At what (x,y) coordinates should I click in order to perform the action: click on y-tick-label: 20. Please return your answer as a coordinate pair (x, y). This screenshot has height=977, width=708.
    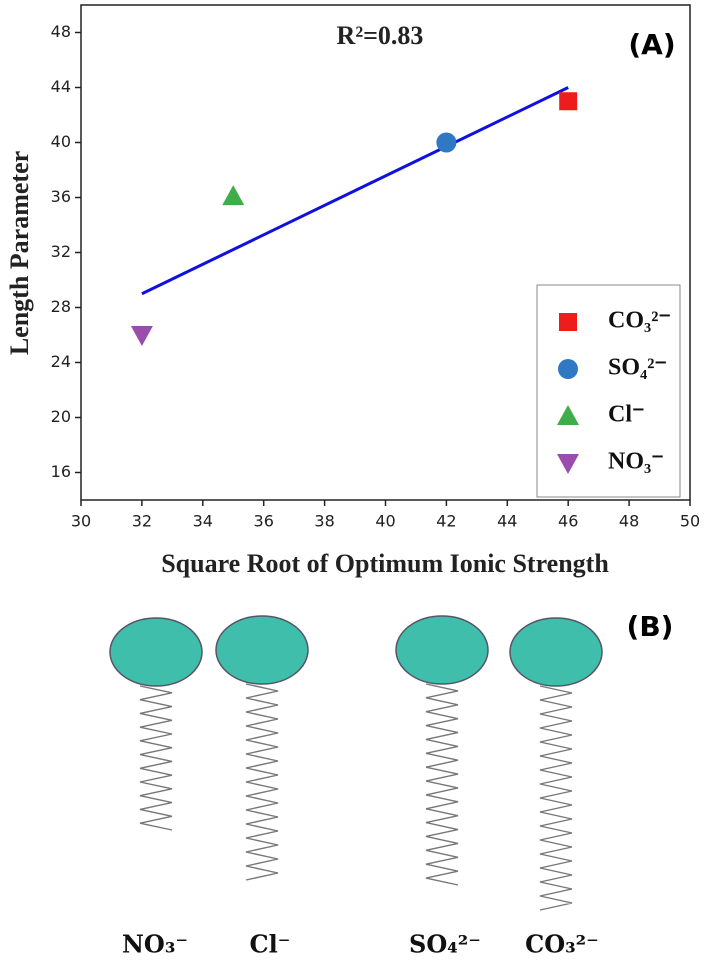
    Looking at the image, I should click on (61, 416).